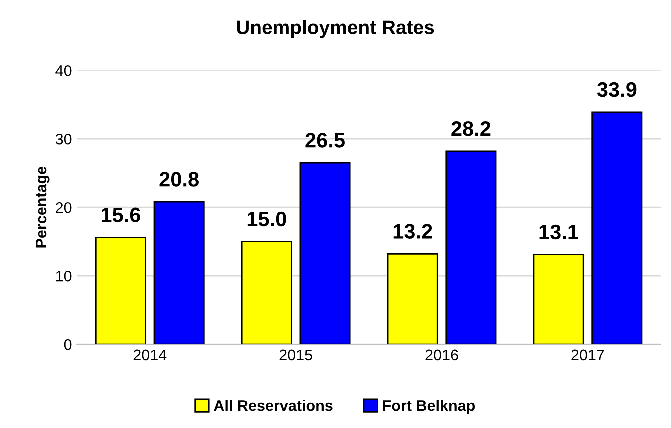  Describe the element at coordinates (150, 355) in the screenshot. I see `x-tick-label: 2014` at that location.